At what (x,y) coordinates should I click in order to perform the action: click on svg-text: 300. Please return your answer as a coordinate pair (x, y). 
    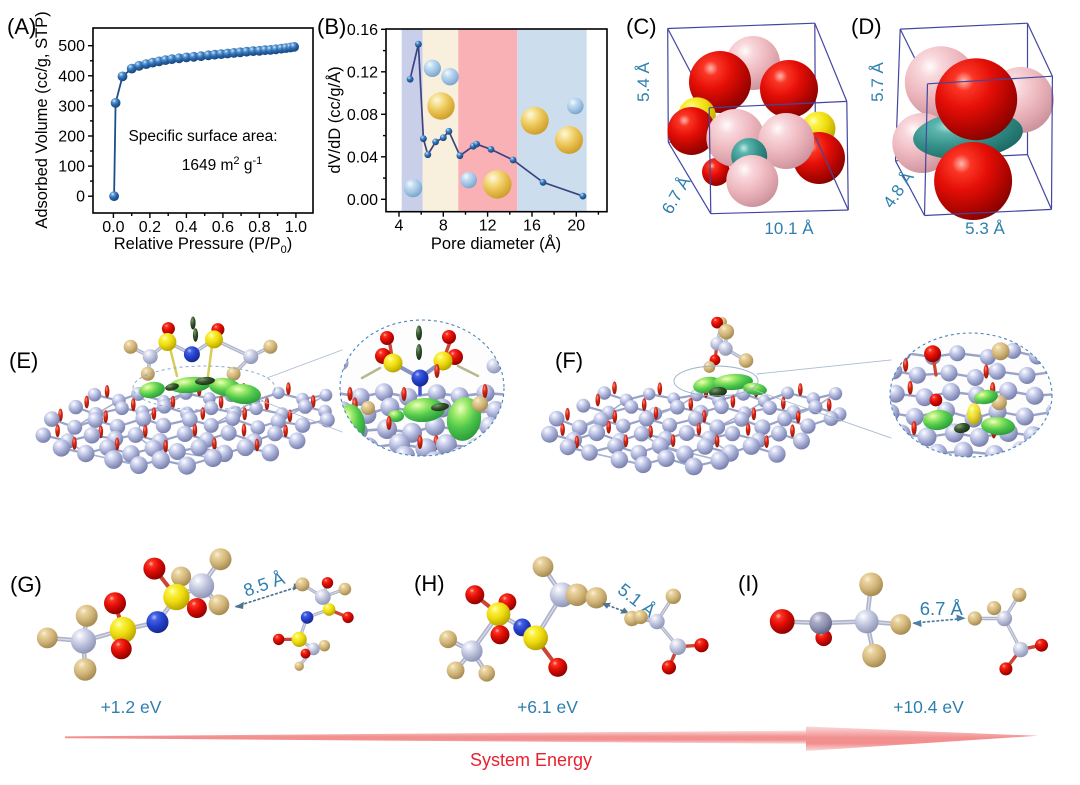
    Looking at the image, I should click on (71, 106).